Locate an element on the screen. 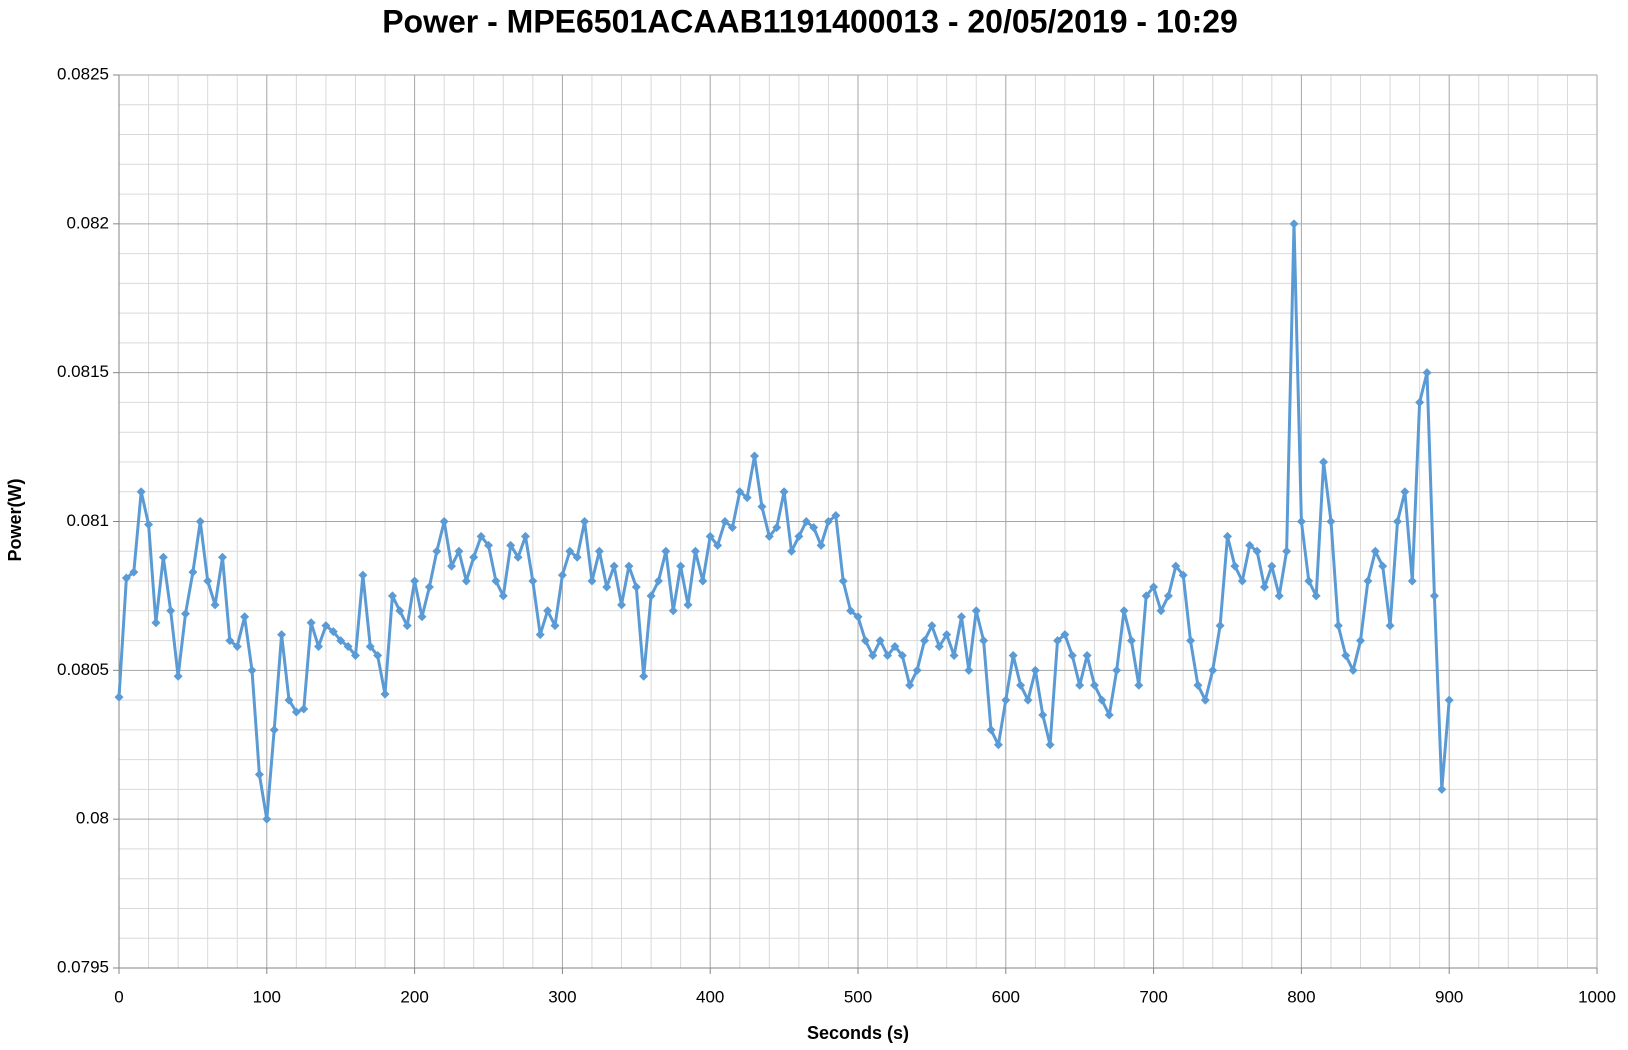 Image resolution: width=1628 pixels, height=1050 pixels. y-tick-label: 0.08 is located at coordinates (92, 818).